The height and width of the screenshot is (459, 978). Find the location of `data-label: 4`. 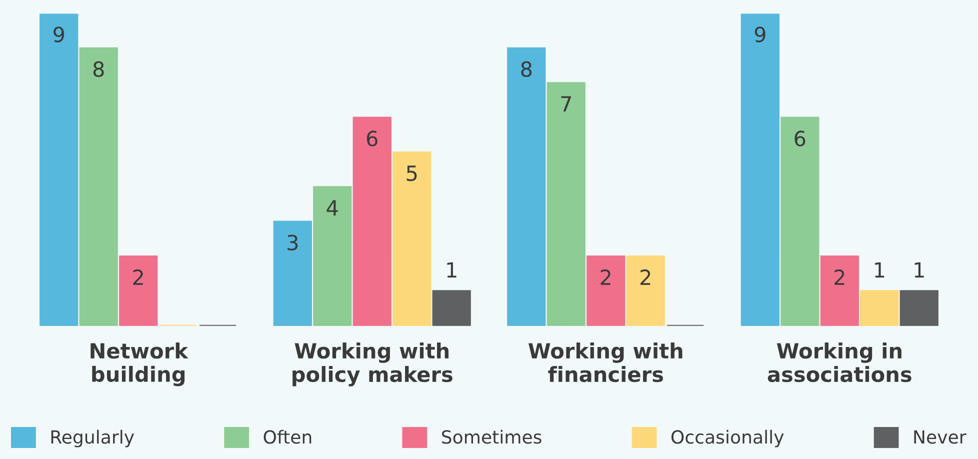

data-label: 4 is located at coordinates (332, 208).